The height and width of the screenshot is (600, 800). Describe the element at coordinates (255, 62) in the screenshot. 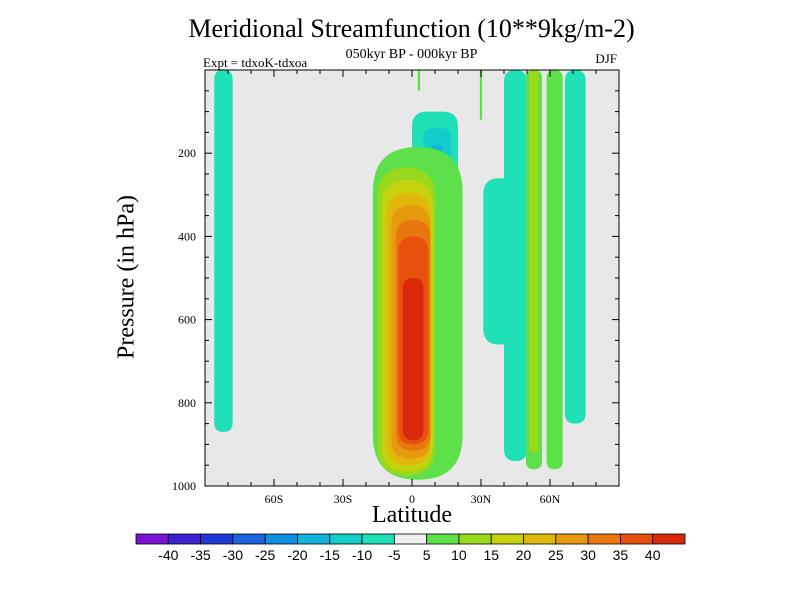

I see `experiment-label: Expt = tdxoK-tdxoa` at that location.